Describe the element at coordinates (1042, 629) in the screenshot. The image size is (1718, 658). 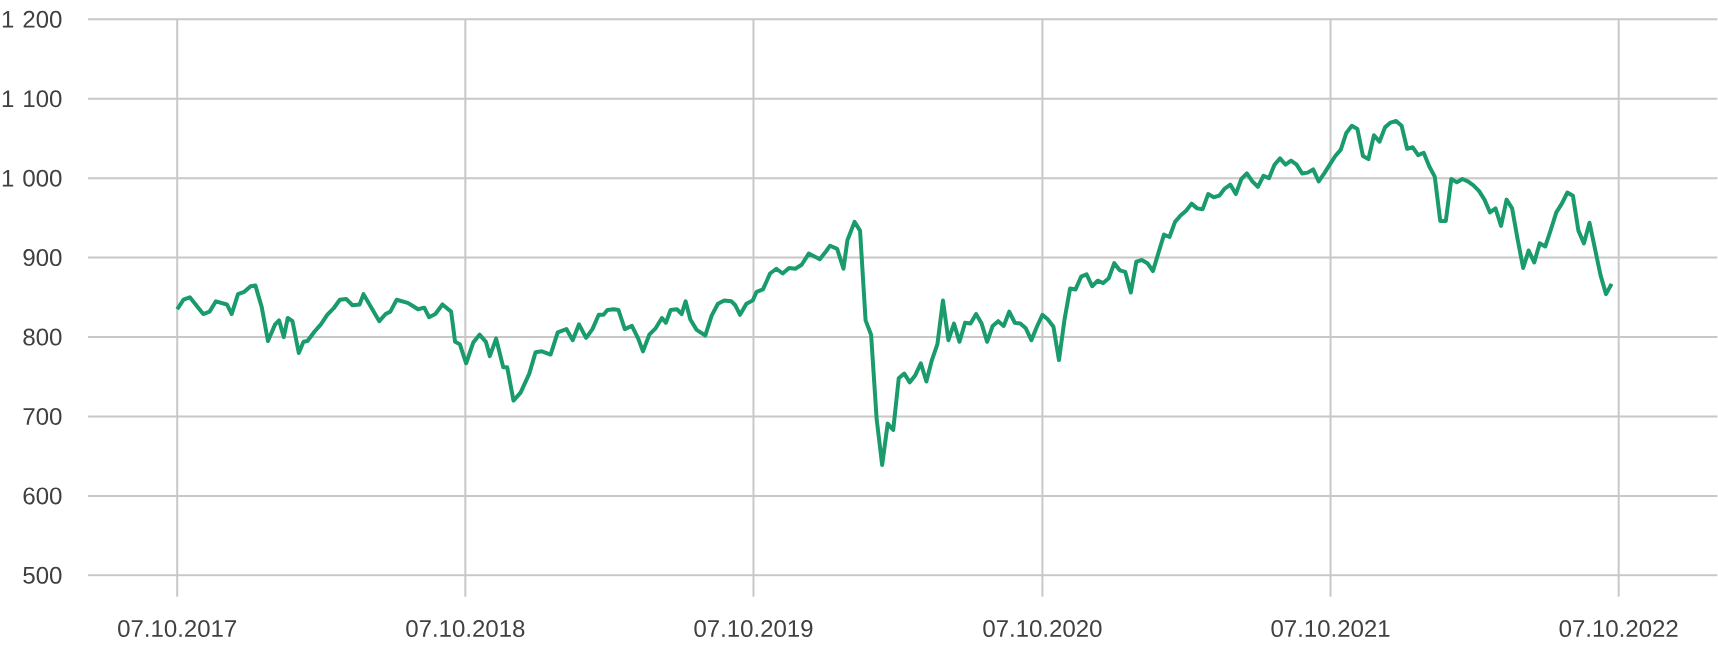
I see `x-tick-label: 07.10.2020` at that location.